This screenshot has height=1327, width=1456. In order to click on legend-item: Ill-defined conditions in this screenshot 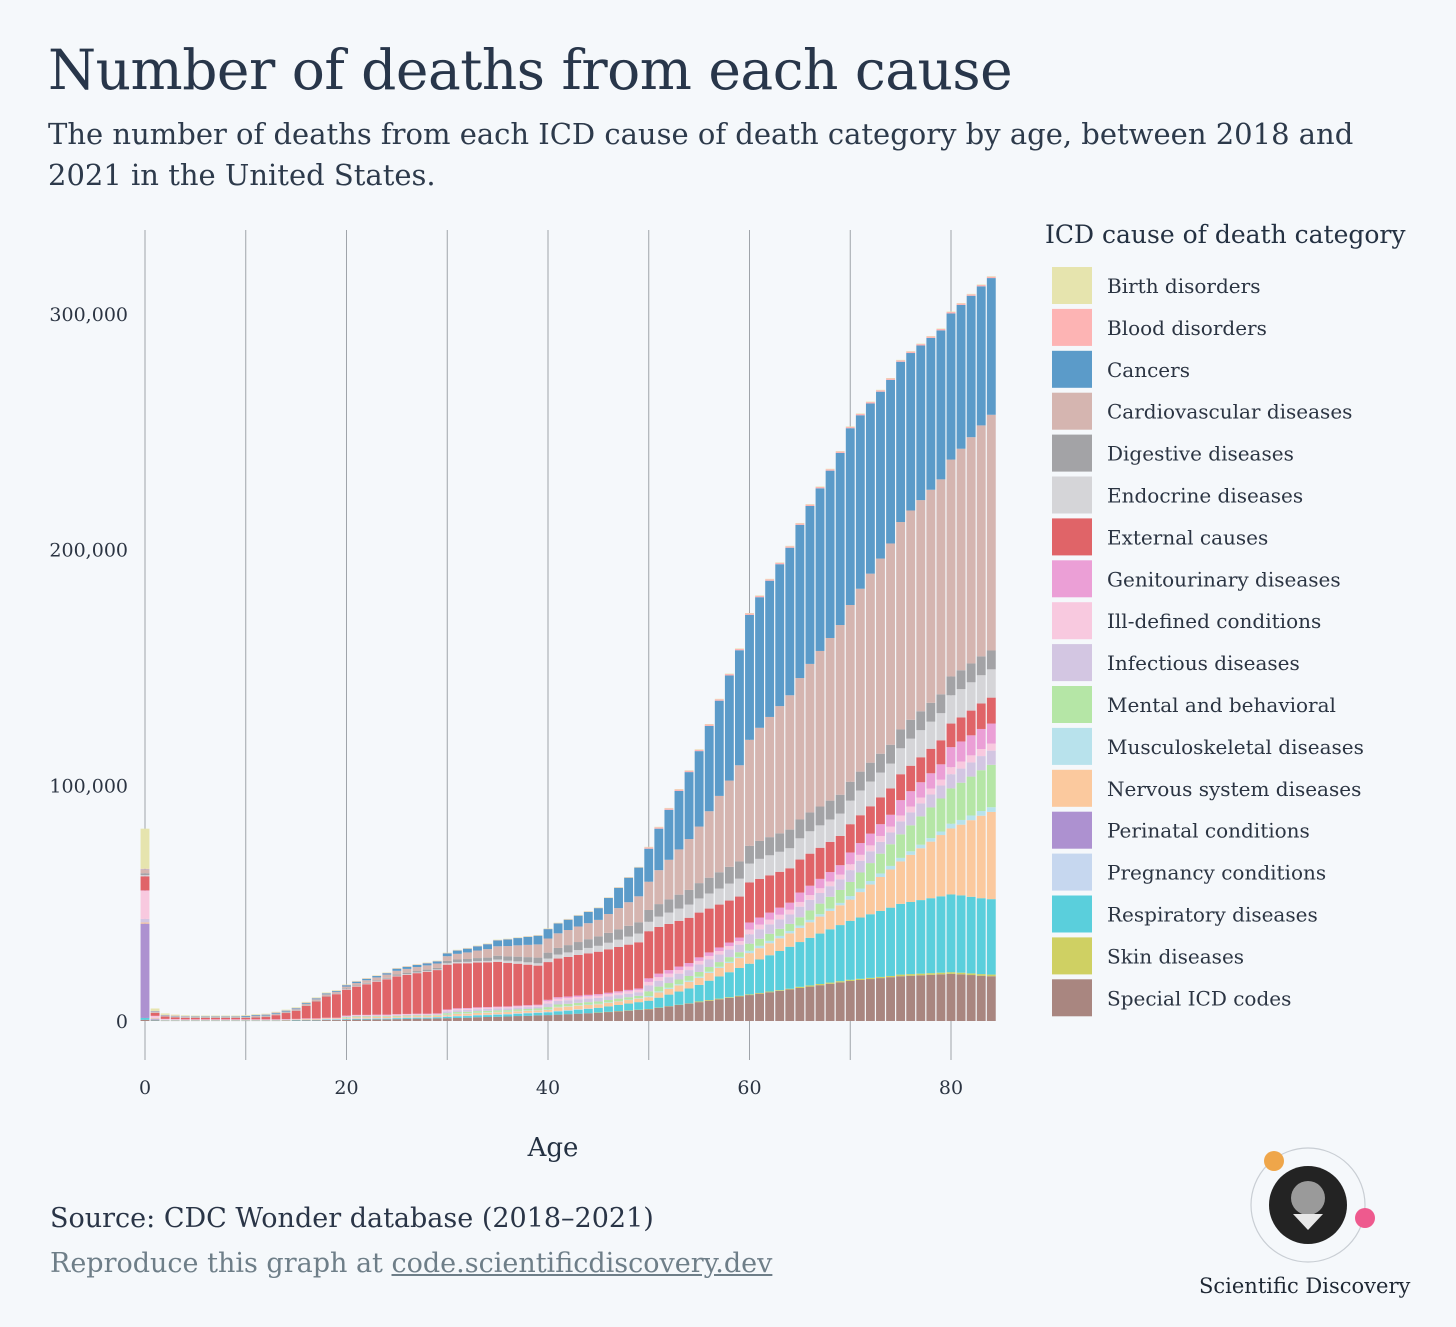, I will do `click(1186, 621)`.